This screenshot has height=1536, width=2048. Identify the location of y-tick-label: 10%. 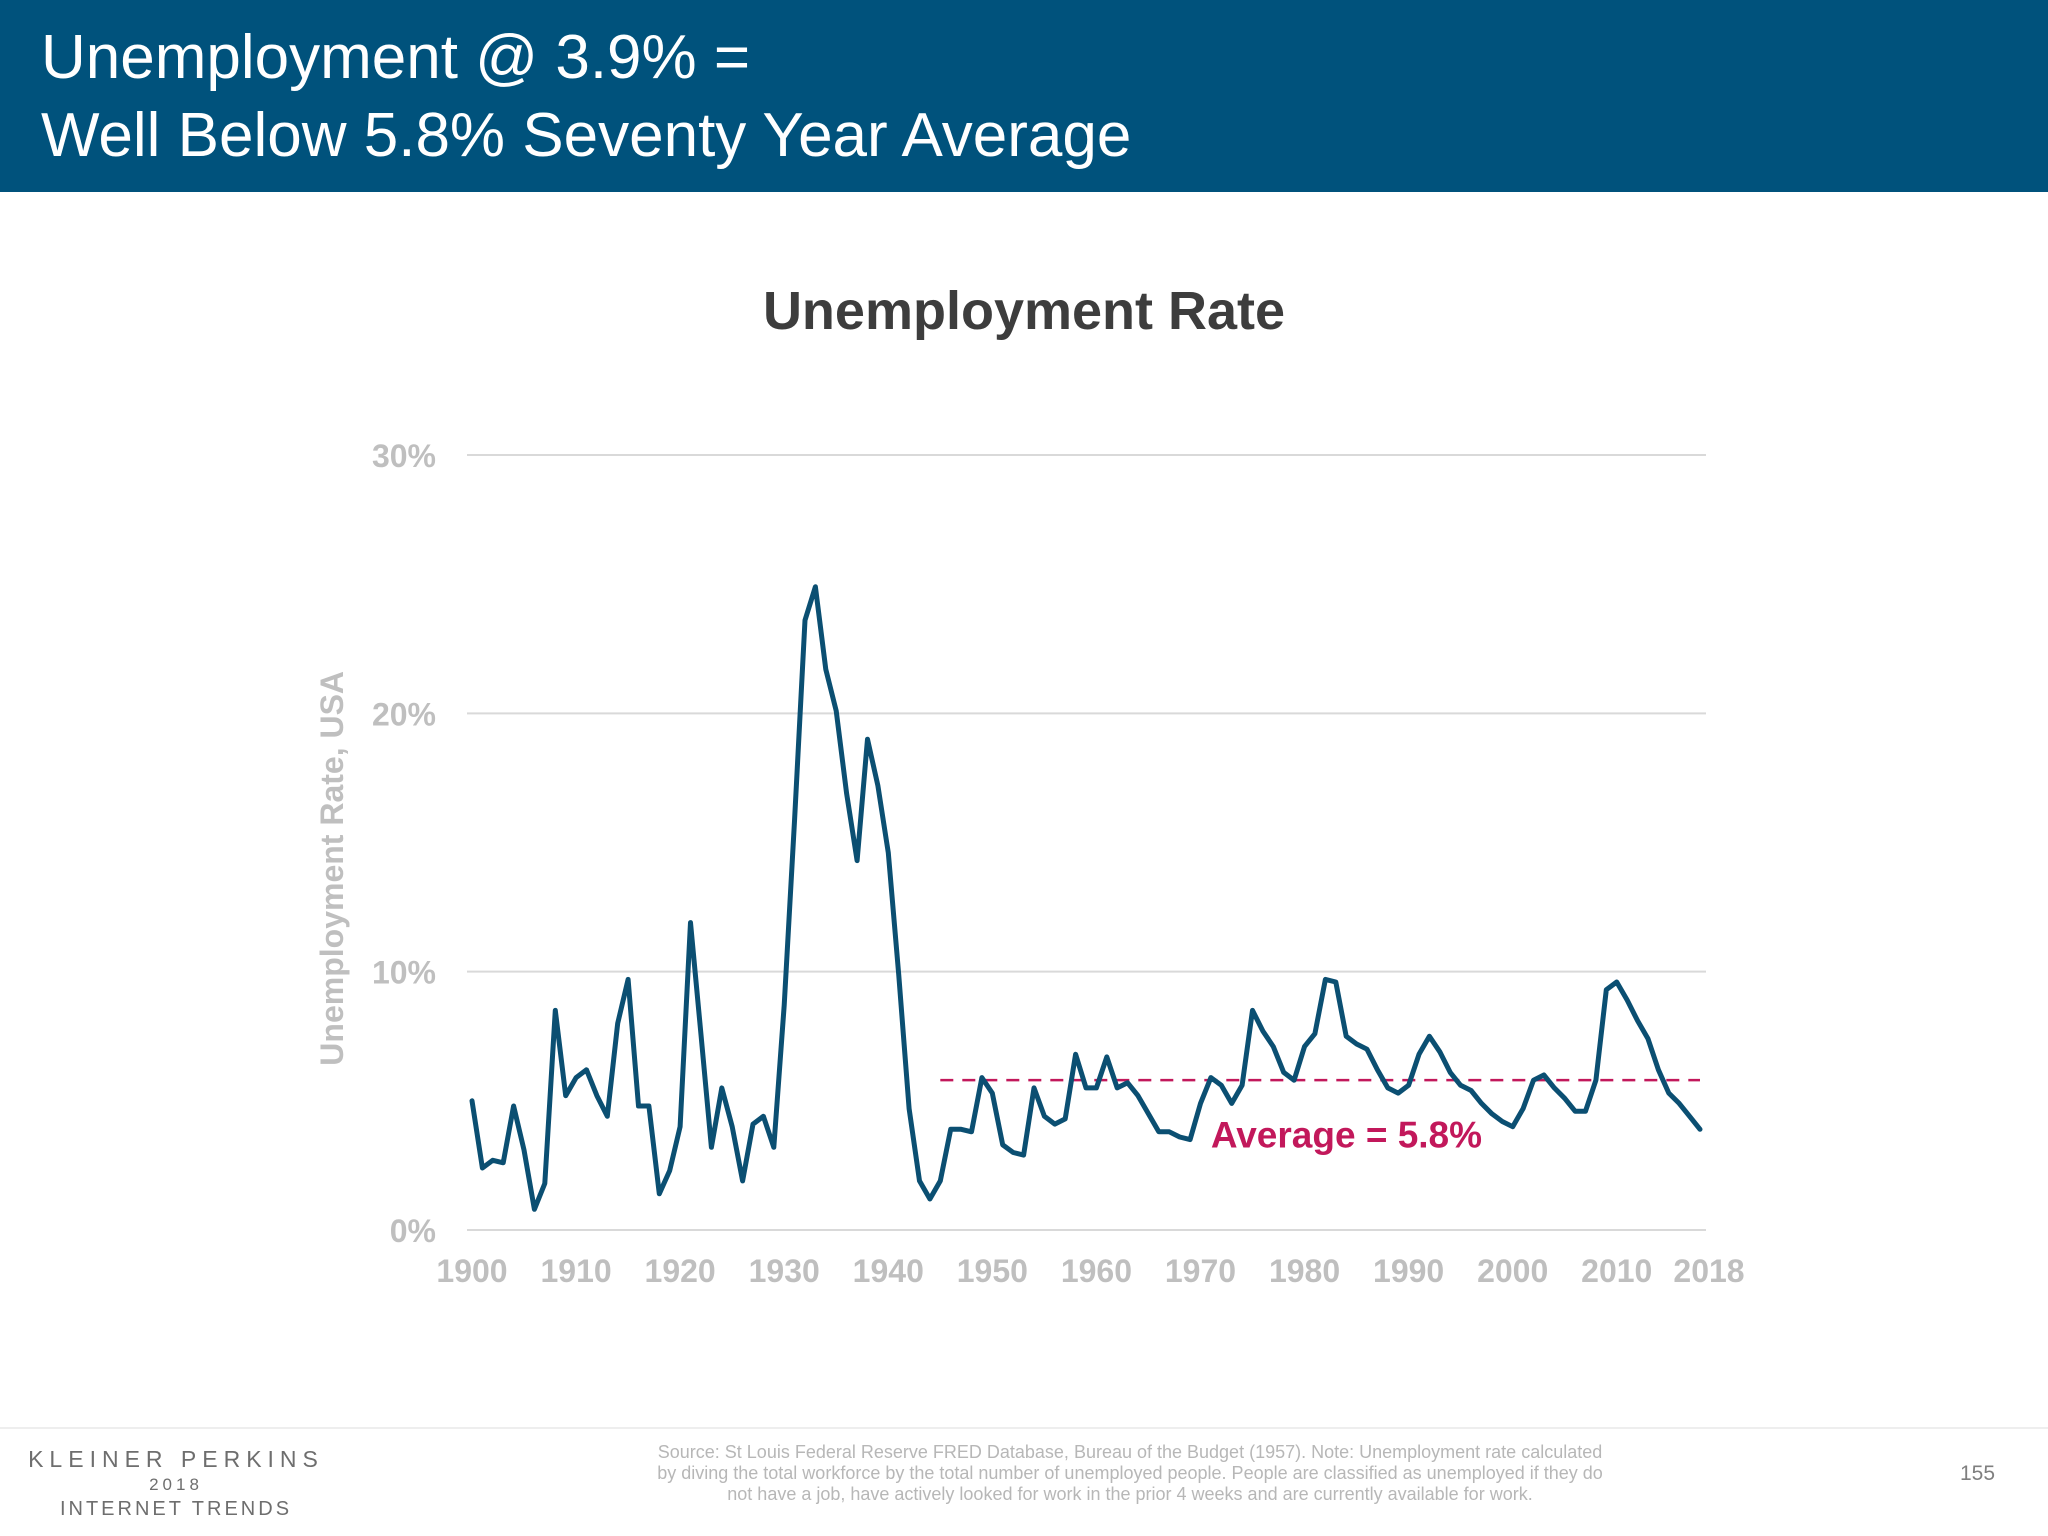
(404, 973).